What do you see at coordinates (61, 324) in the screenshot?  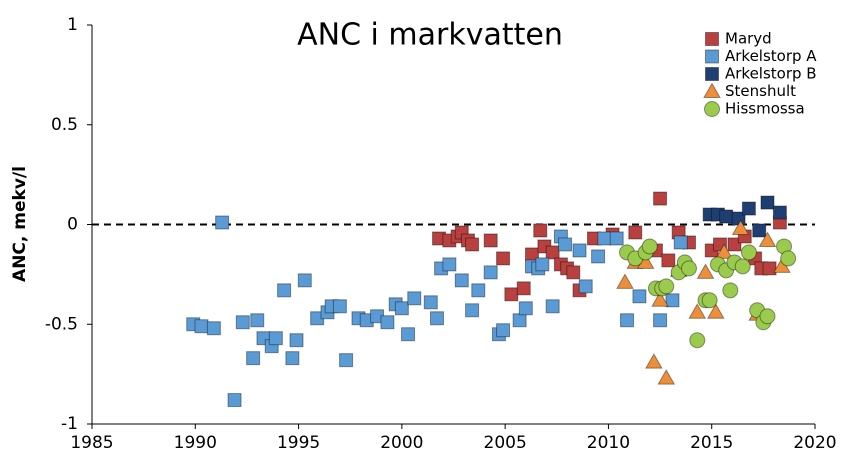 I see `y-tick-label: -0.5` at bounding box center [61, 324].